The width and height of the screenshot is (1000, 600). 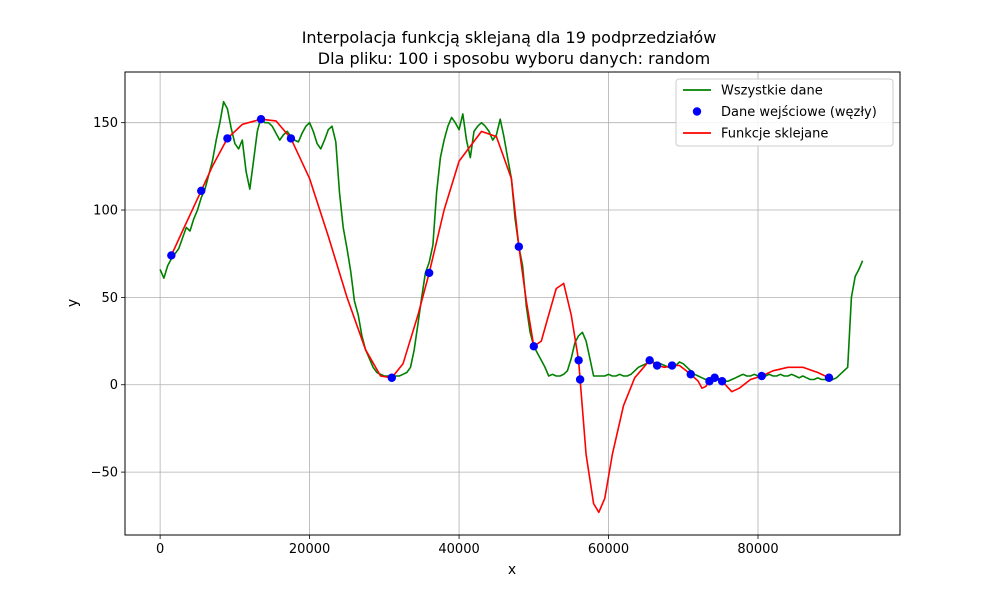 I want to click on y-tick-label: 150, so click(x=105, y=123).